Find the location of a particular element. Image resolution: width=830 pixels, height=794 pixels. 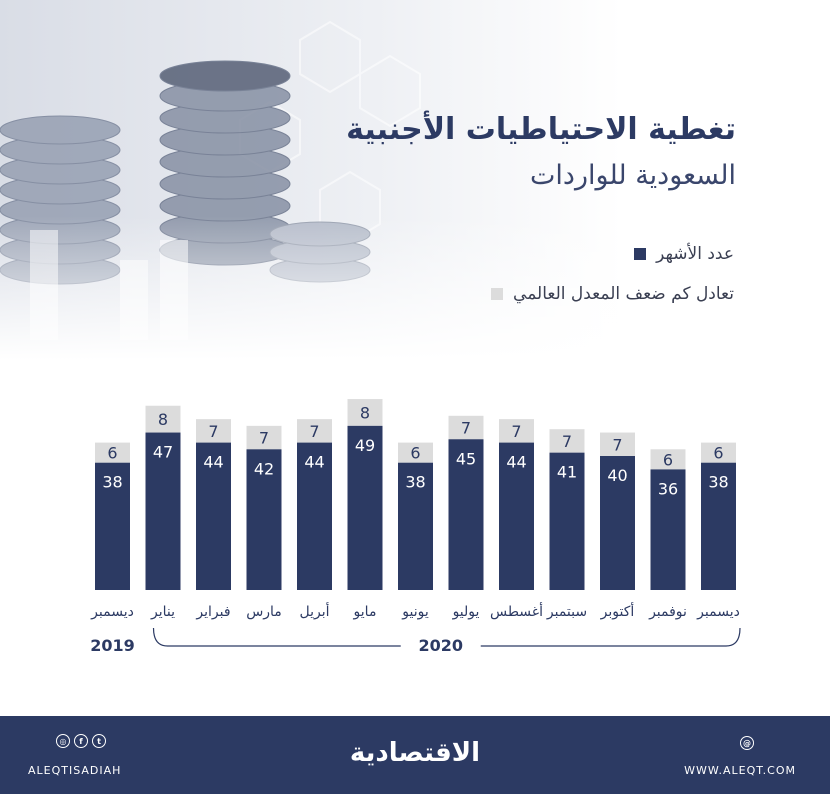

legend-swatch-light is located at coordinates (497, 294).